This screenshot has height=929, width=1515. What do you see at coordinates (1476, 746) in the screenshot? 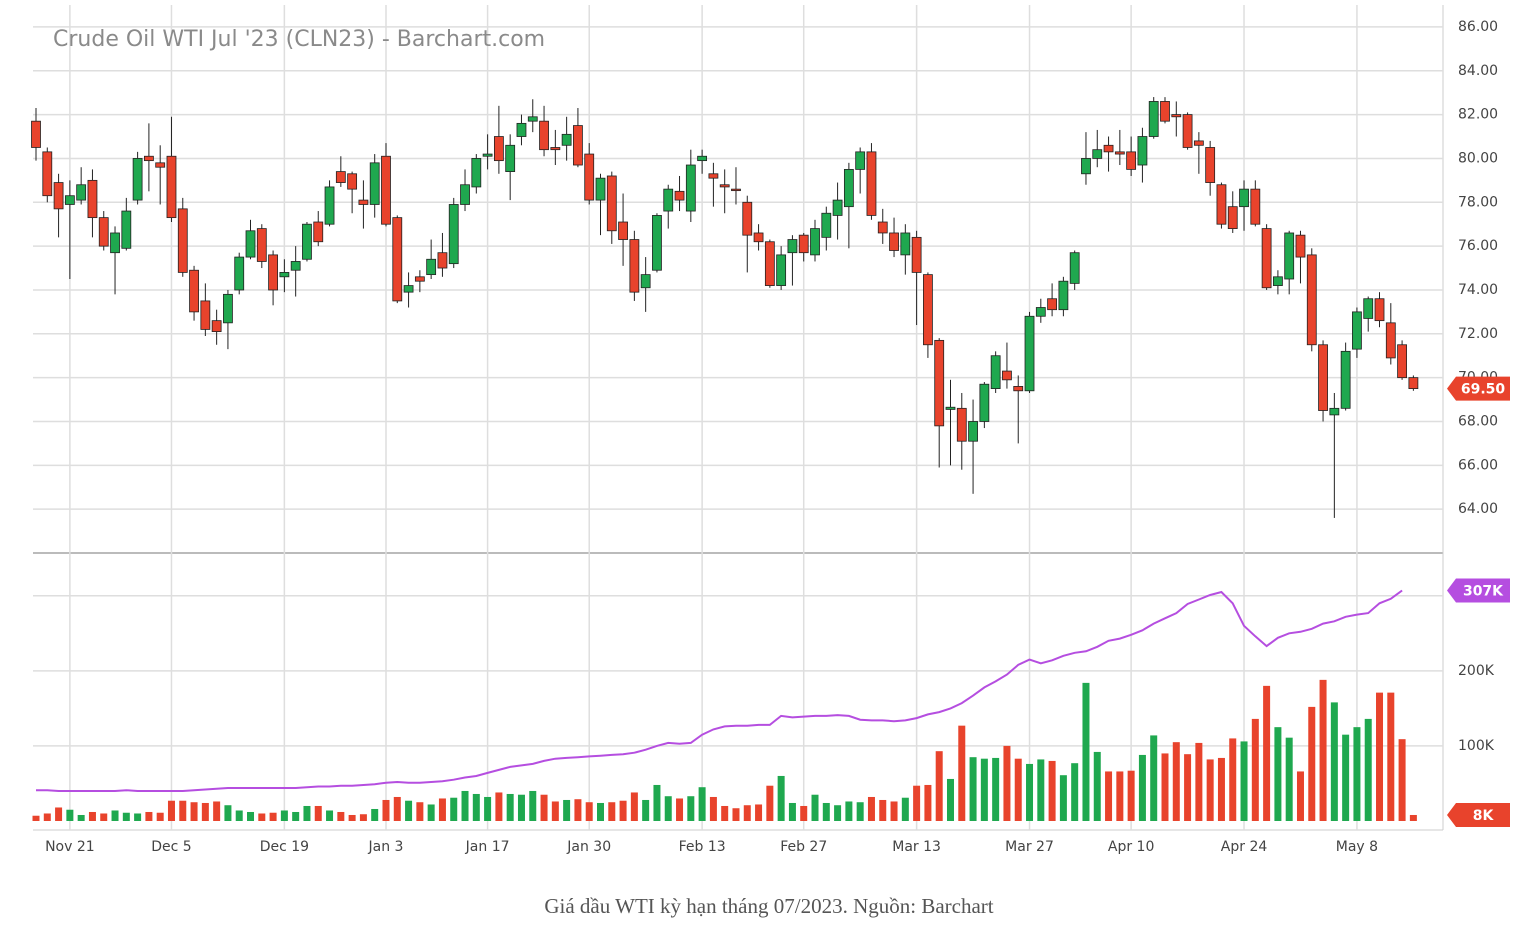
I see `y-tick-label: 100K` at bounding box center [1476, 746].